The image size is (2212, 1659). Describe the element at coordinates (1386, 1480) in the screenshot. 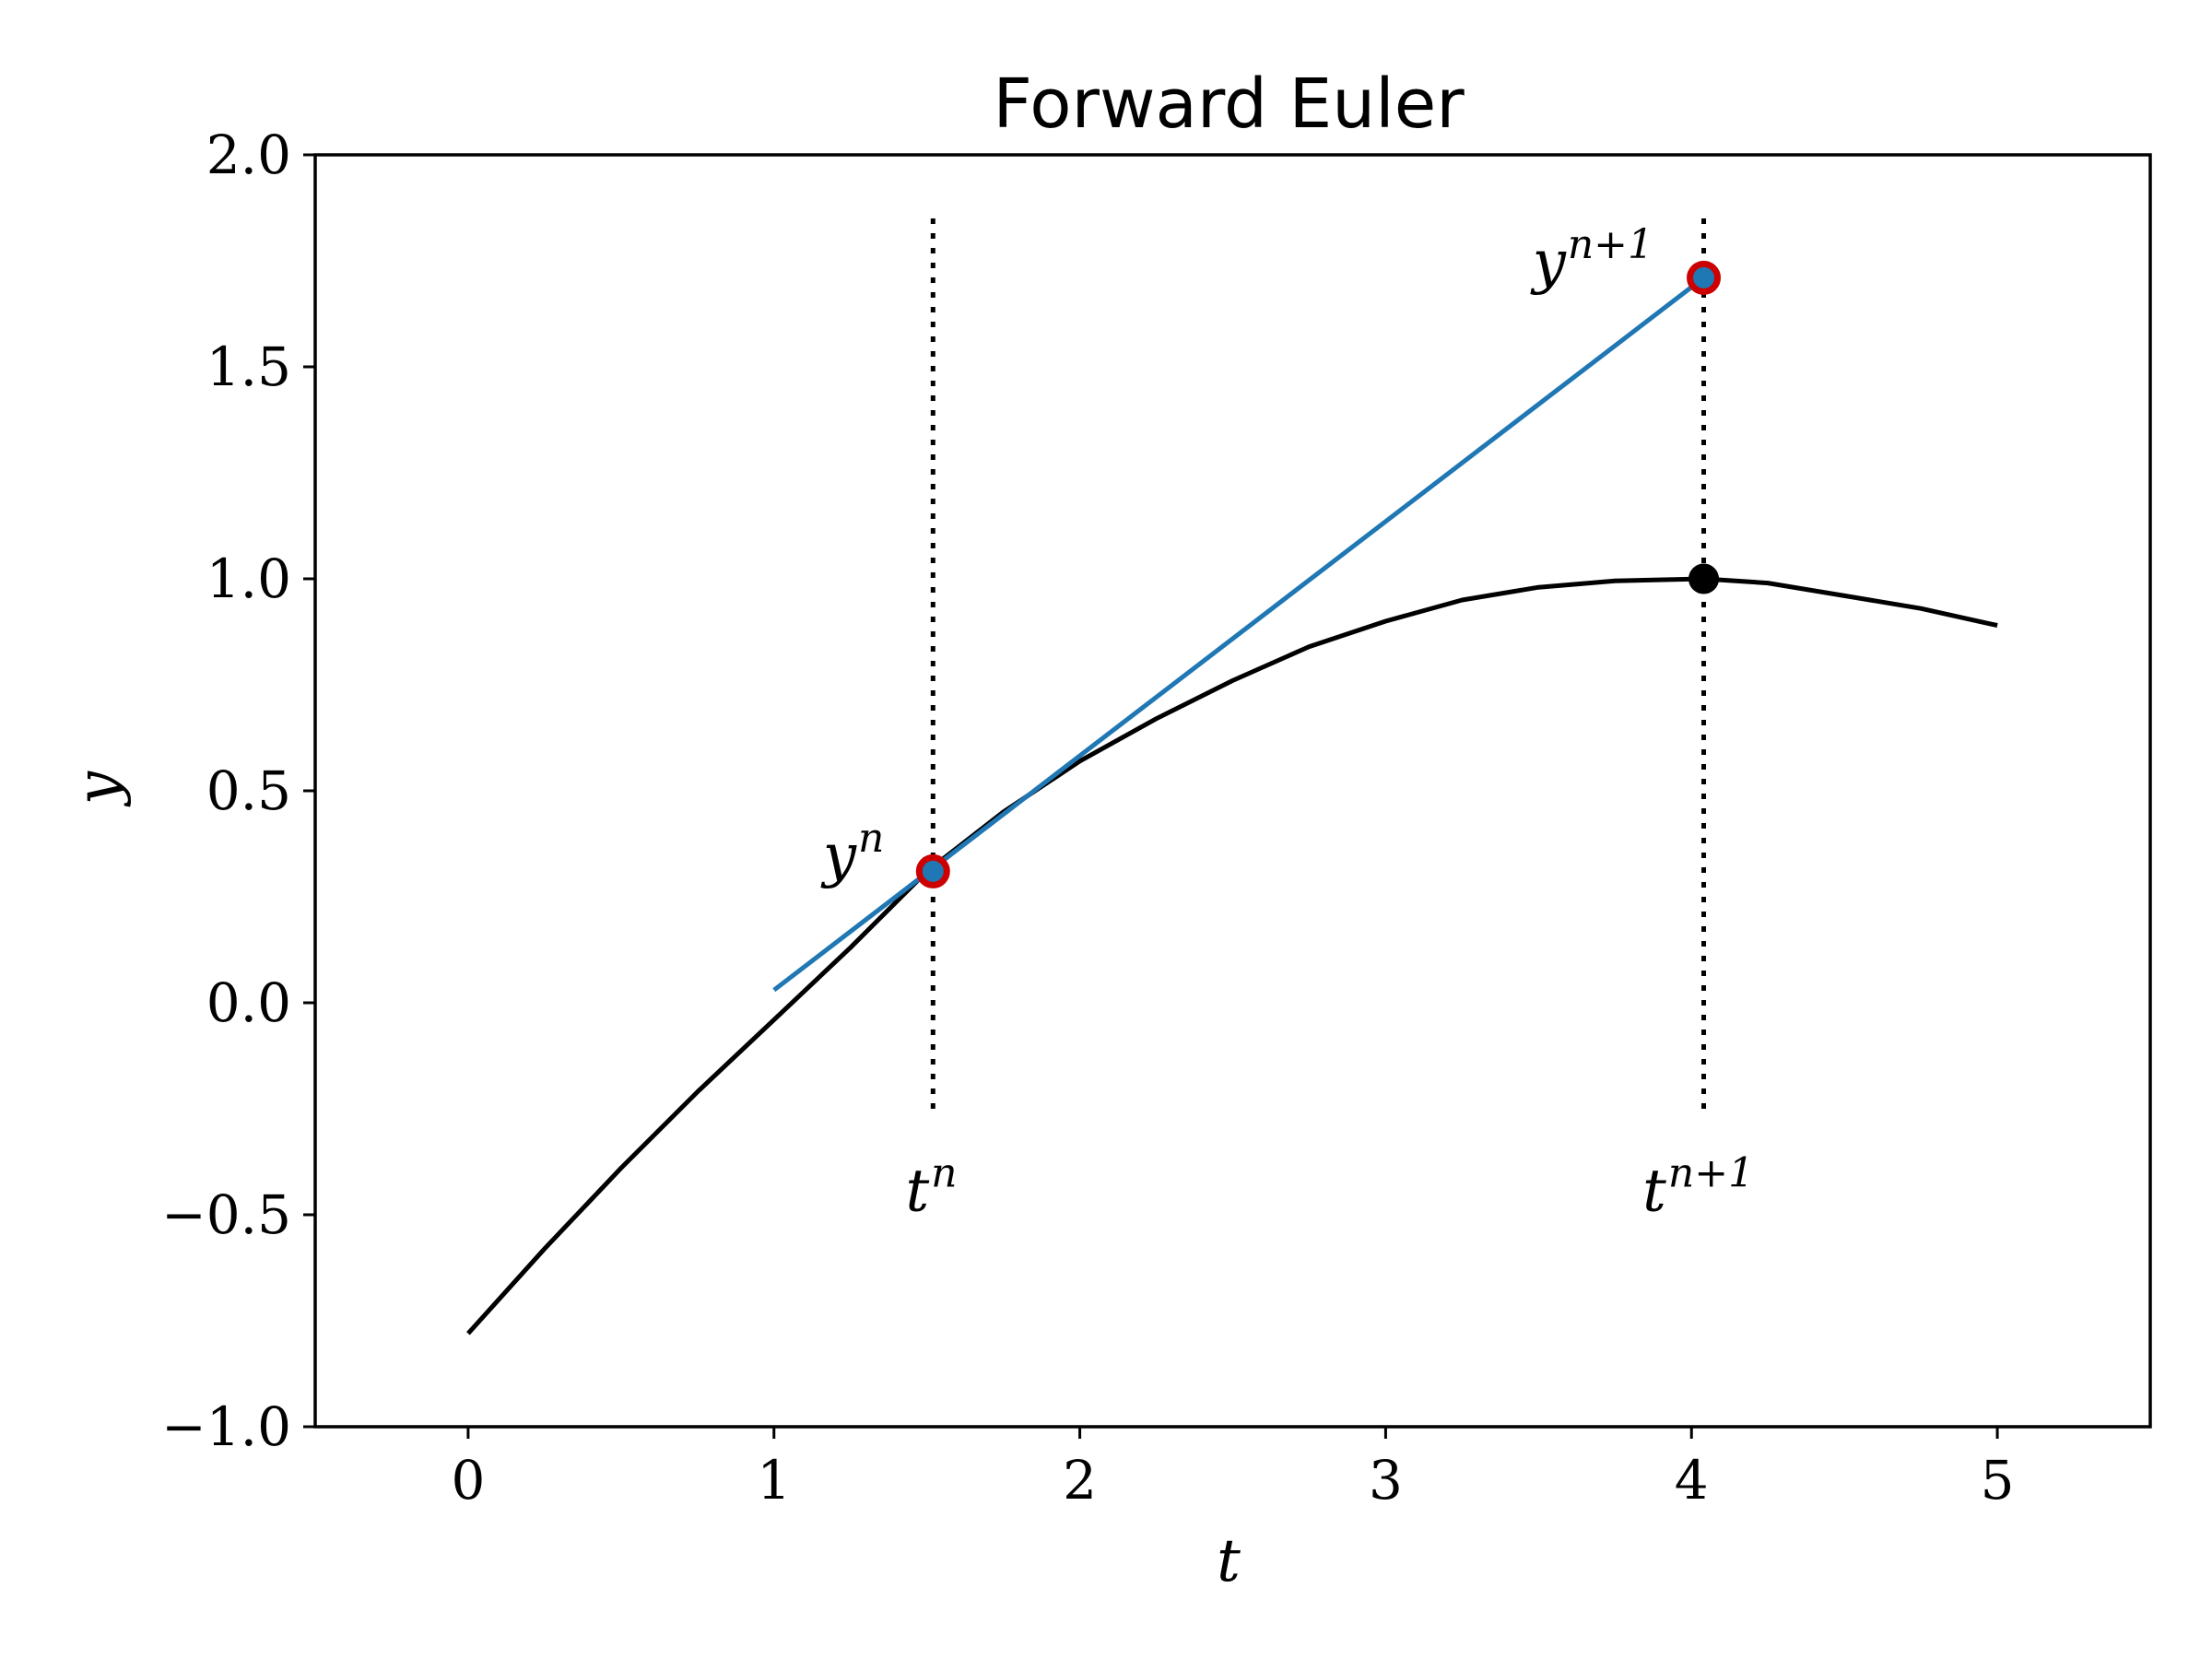

I see `x-tick-label: 3` at that location.